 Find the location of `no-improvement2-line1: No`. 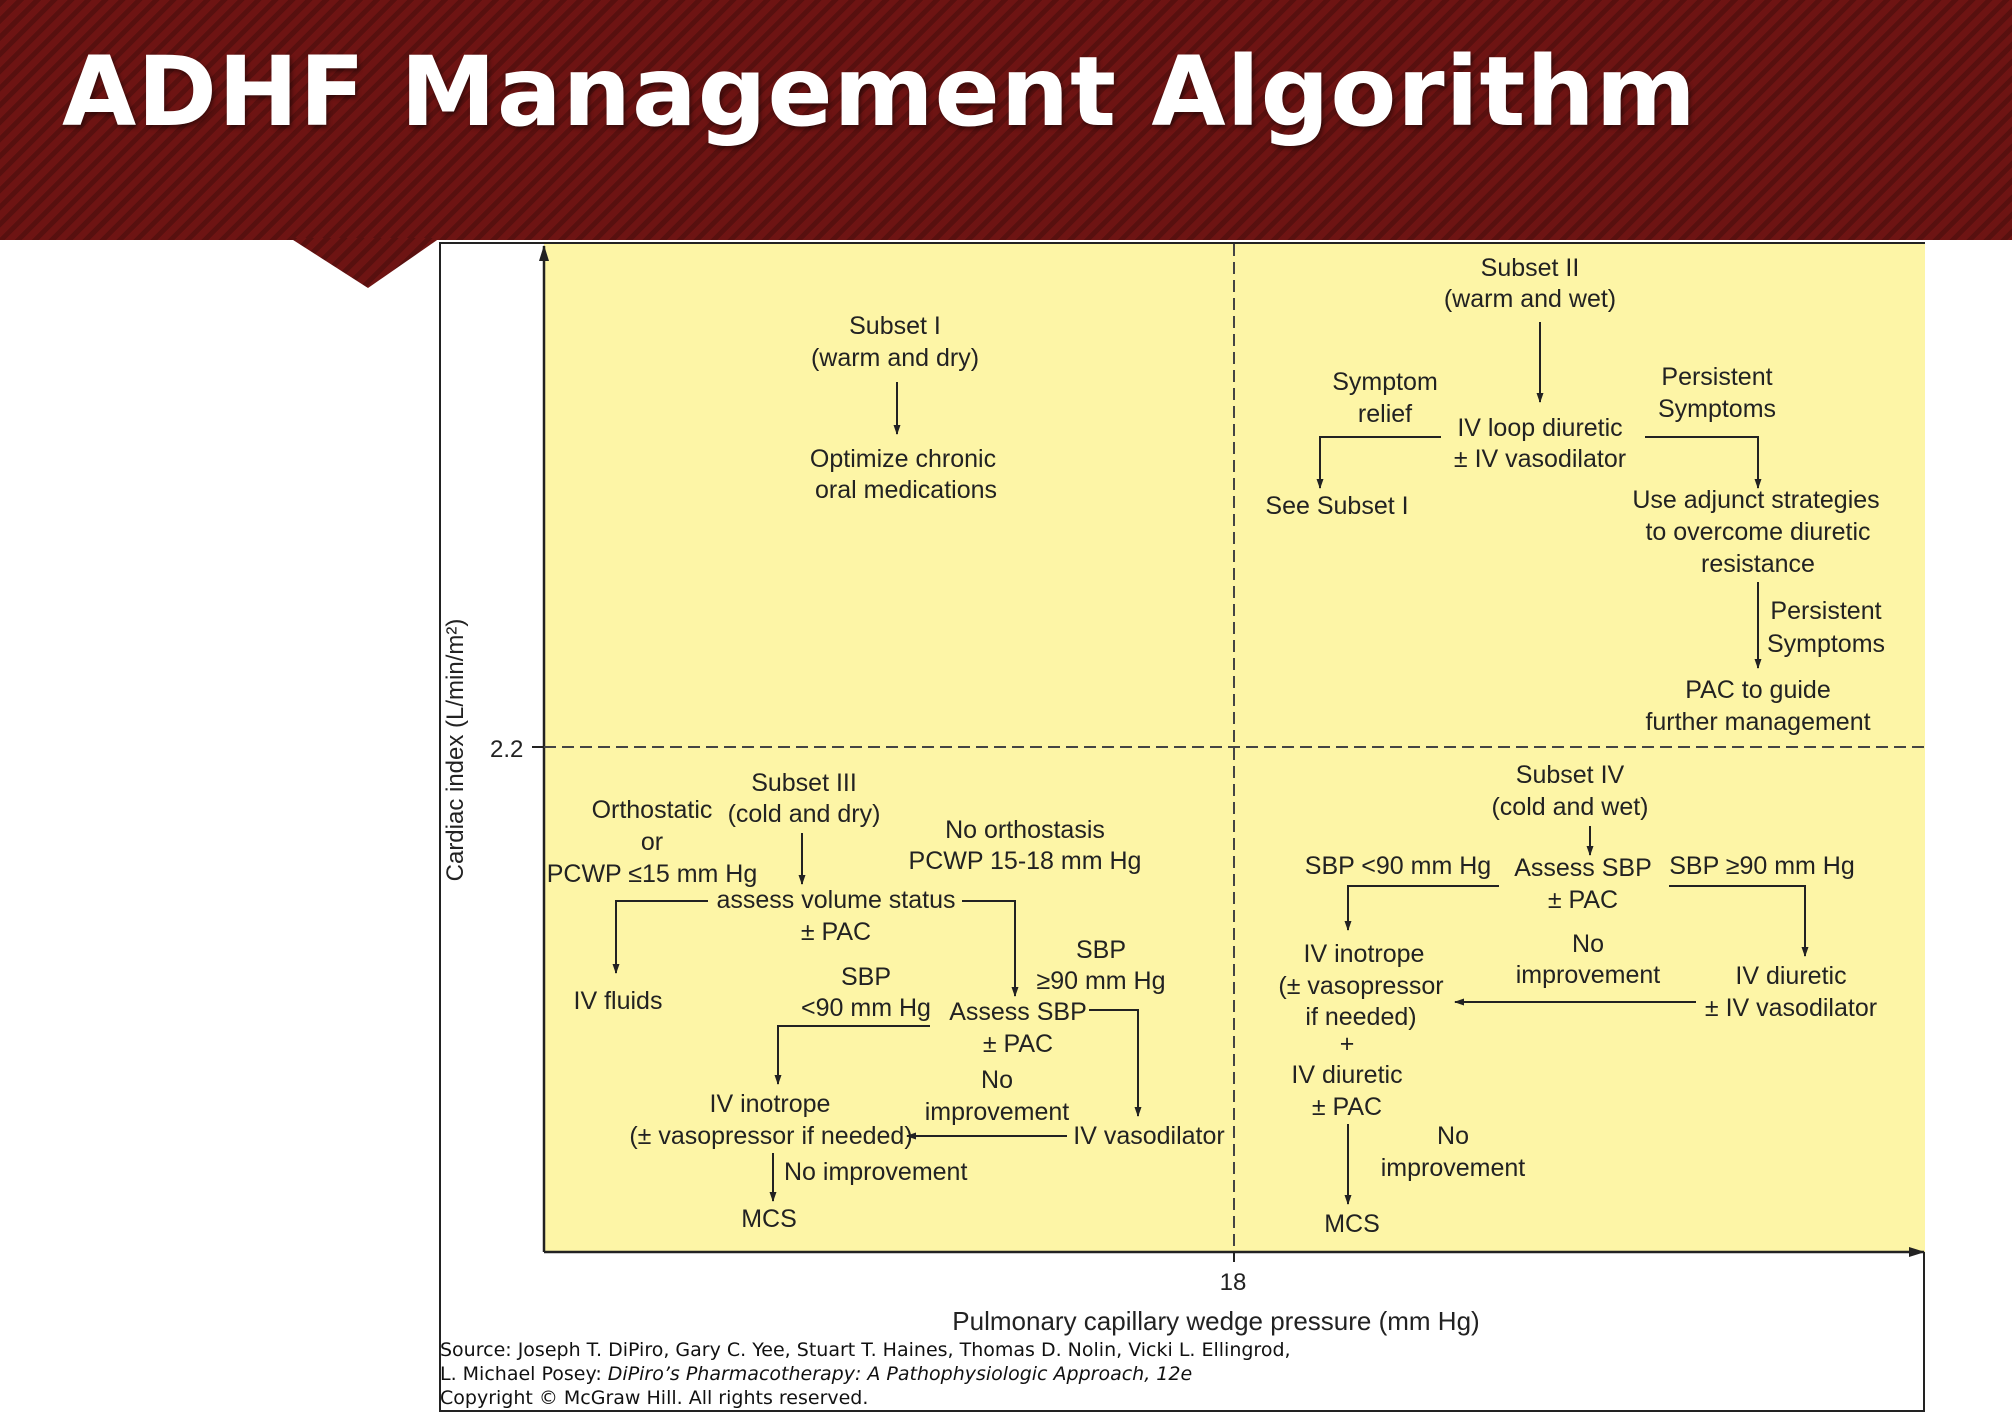

no-improvement2-line1: No is located at coordinates (1453, 1136).